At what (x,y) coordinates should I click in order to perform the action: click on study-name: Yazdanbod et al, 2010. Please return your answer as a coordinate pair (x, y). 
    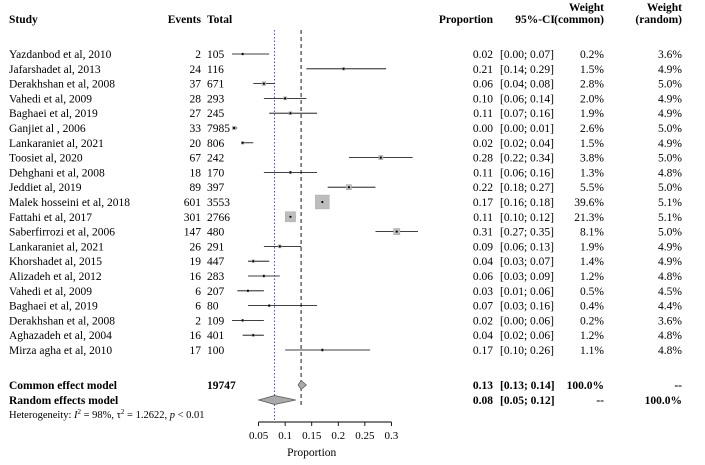
    Looking at the image, I should click on (60, 55).